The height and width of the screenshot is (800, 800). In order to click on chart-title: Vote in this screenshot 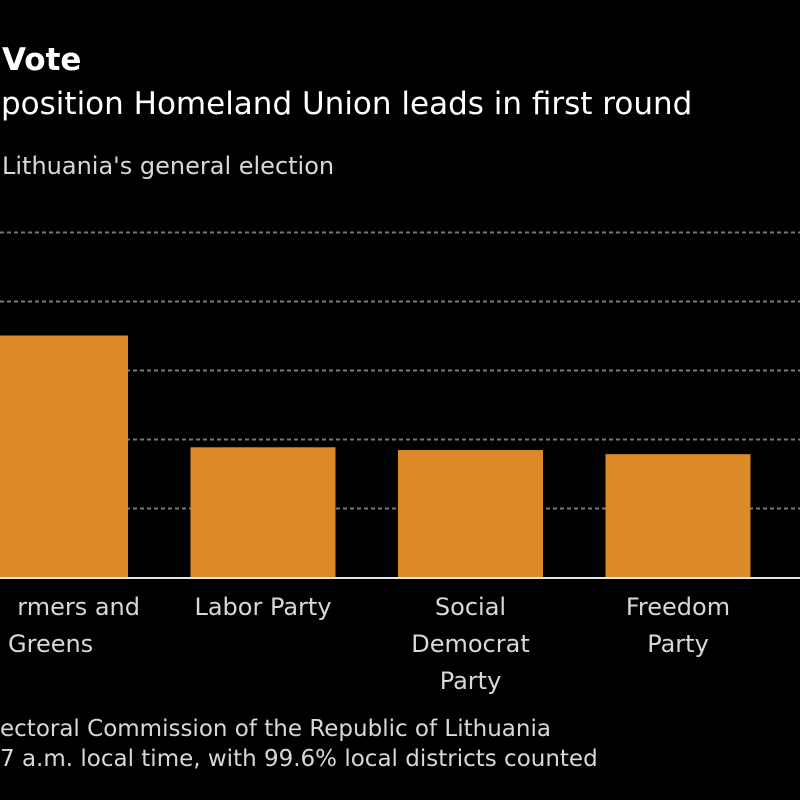, I will do `click(42, 60)`.